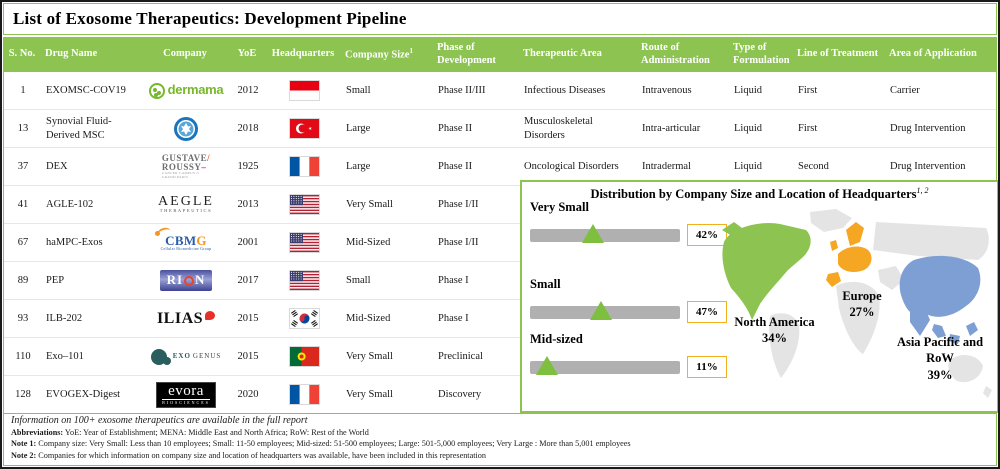 This screenshot has height=469, width=1000. I want to click on table-row: 89 PEP RI N 2017 Small Phase I, so click(500, 281).